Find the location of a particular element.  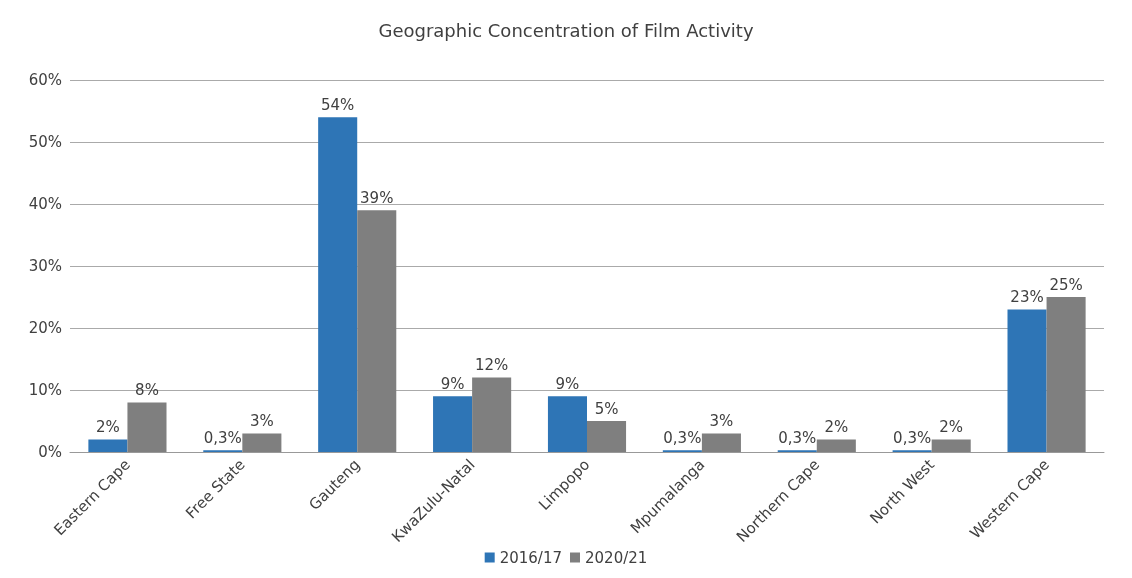

chart-title: Geographic Concentration of Film Activity is located at coordinates (566, 30).